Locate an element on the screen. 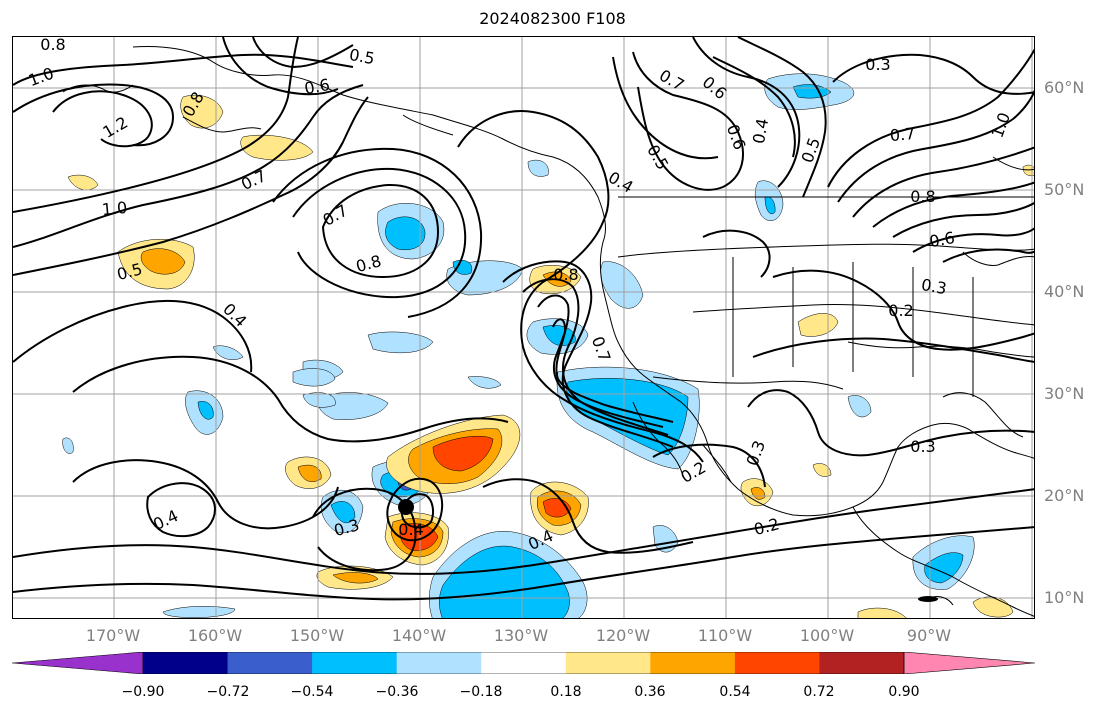 Image resolution: width=1105 pixels, height=712 pixels. colorbar-tick: −0.90 is located at coordinates (143, 692).